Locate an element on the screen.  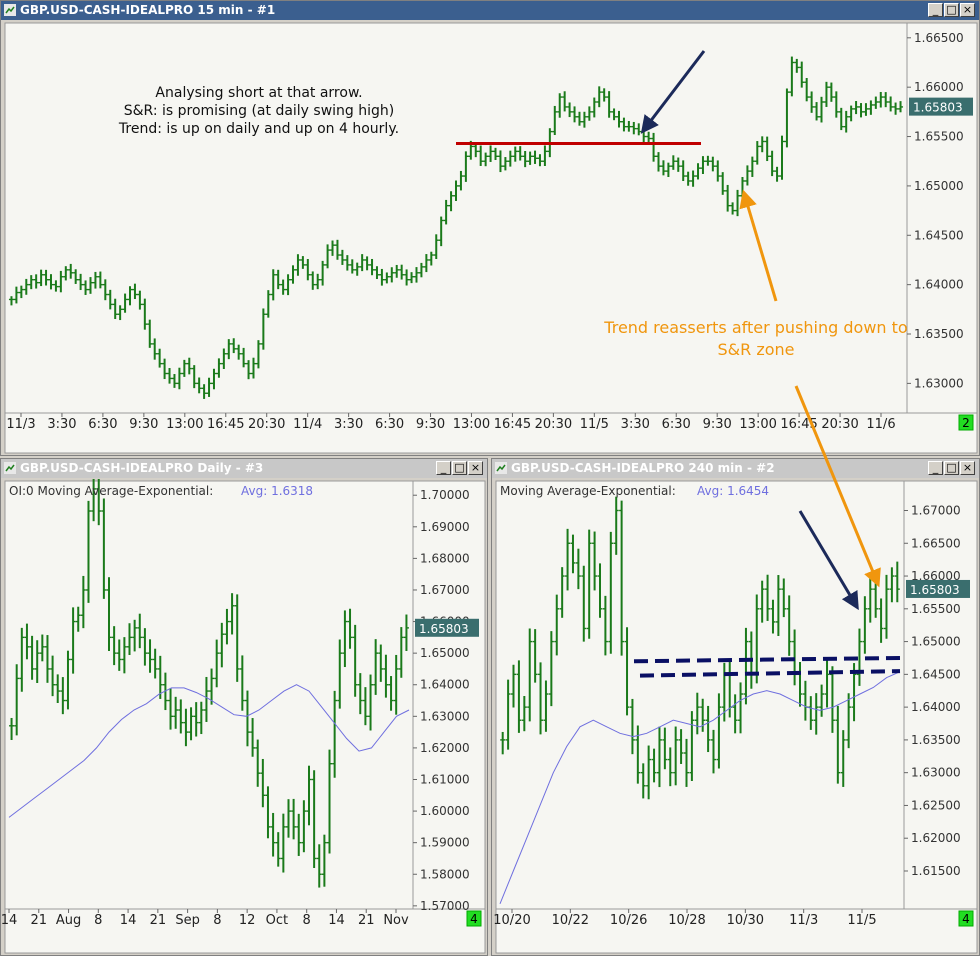
sr-zone-lower-line is located at coordinates (770, 673).